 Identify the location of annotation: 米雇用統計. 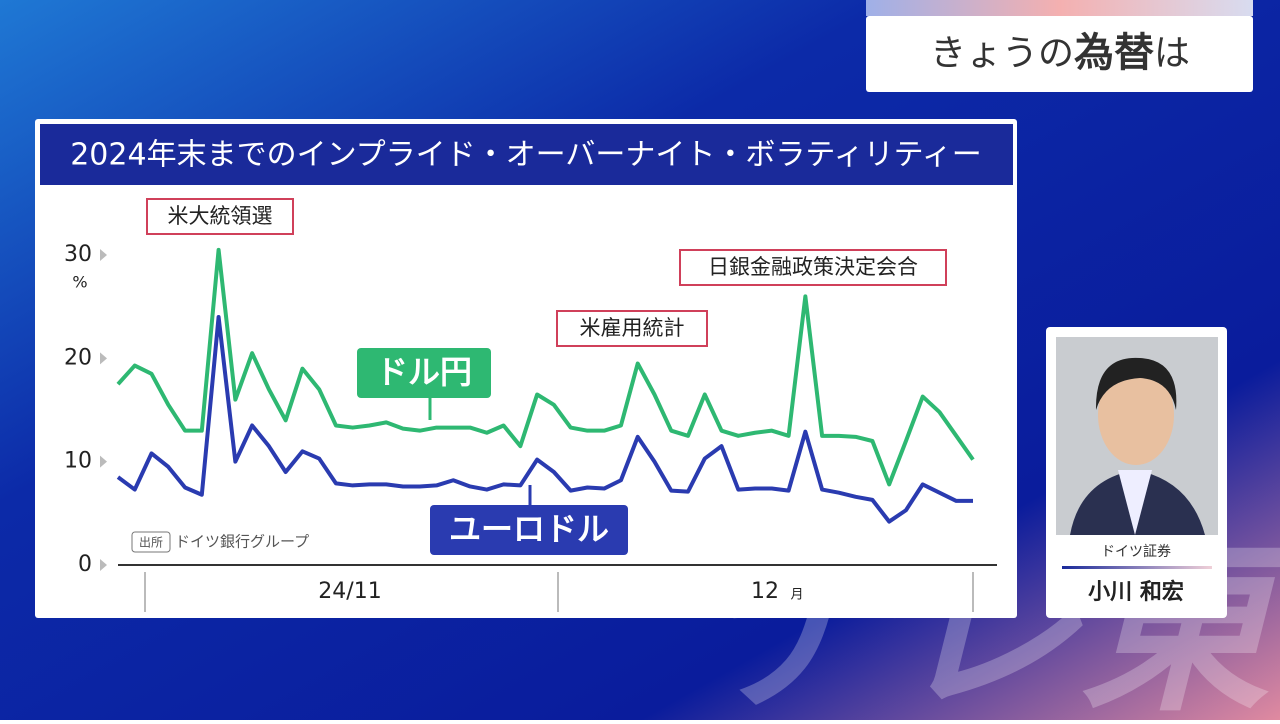
(632, 328).